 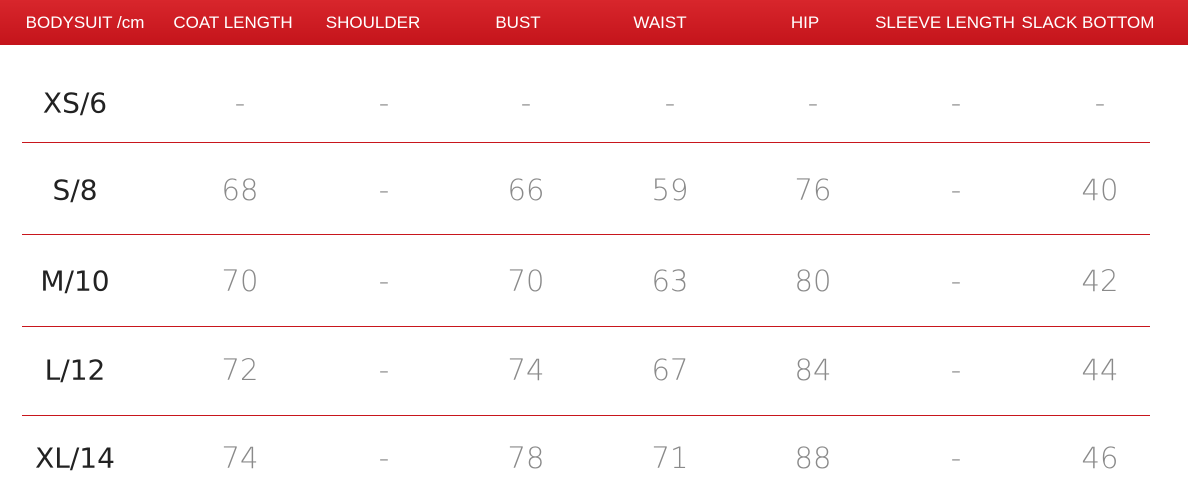 I want to click on cell-value: 67, so click(x=670, y=370).